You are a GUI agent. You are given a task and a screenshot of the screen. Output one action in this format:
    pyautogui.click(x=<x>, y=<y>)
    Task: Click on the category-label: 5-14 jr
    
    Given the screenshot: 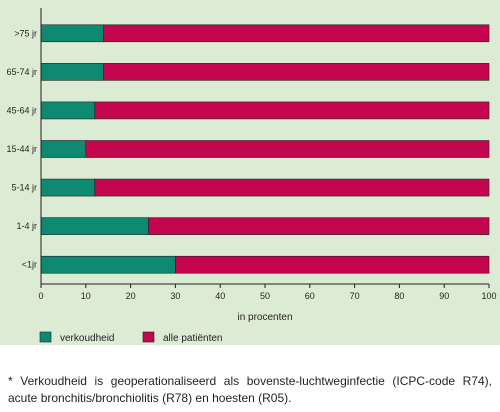 What is the action you would take?
    pyautogui.click(x=24, y=188)
    